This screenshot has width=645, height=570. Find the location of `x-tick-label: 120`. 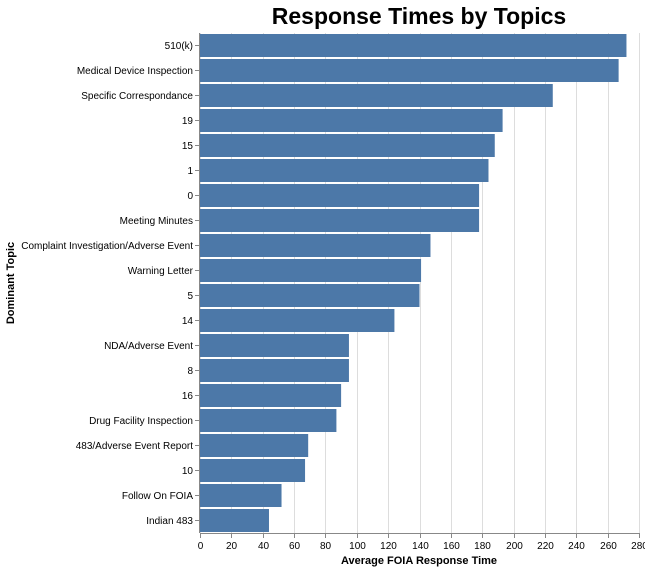

x-tick-label: 120 is located at coordinates (388, 546).